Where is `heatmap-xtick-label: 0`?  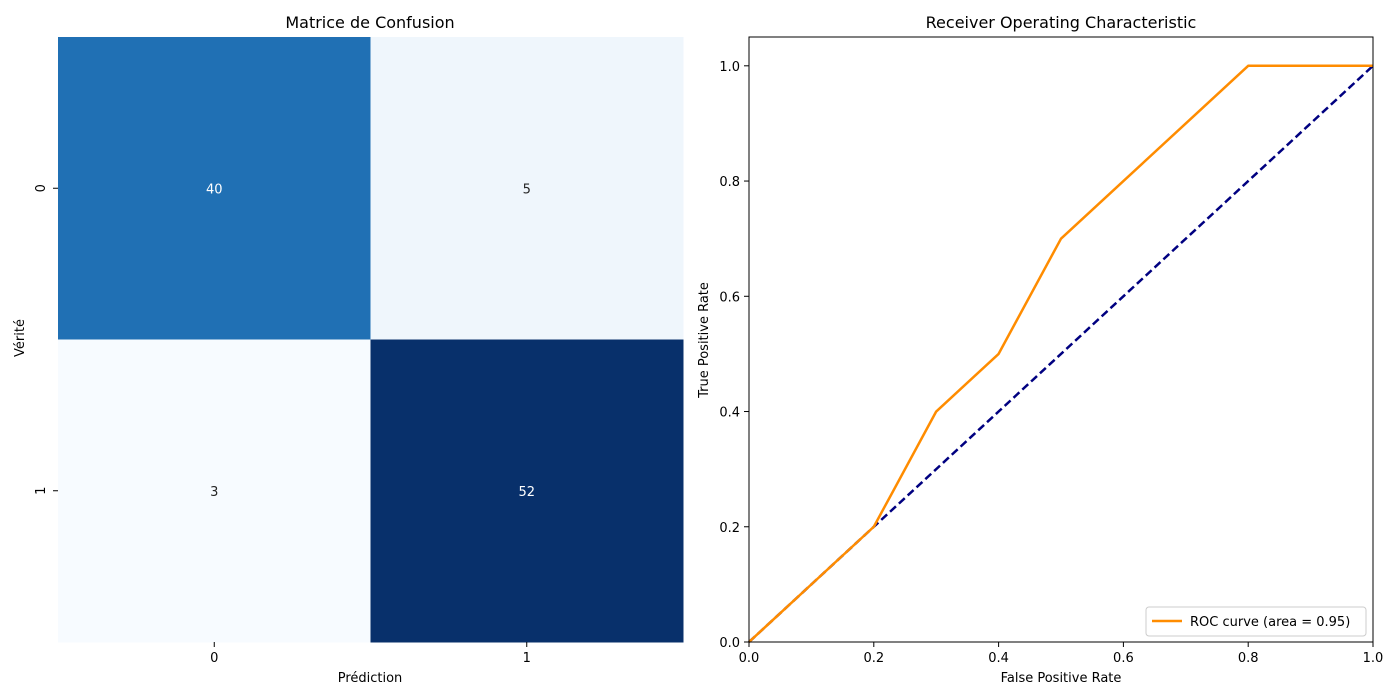
heatmap-xtick-label: 0 is located at coordinates (214, 658).